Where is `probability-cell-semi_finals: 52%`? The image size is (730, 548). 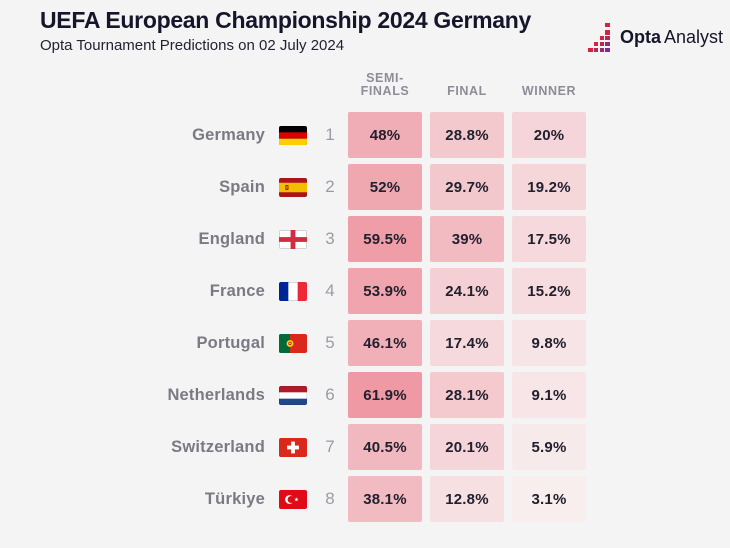 probability-cell-semi_finals: 52% is located at coordinates (385, 187).